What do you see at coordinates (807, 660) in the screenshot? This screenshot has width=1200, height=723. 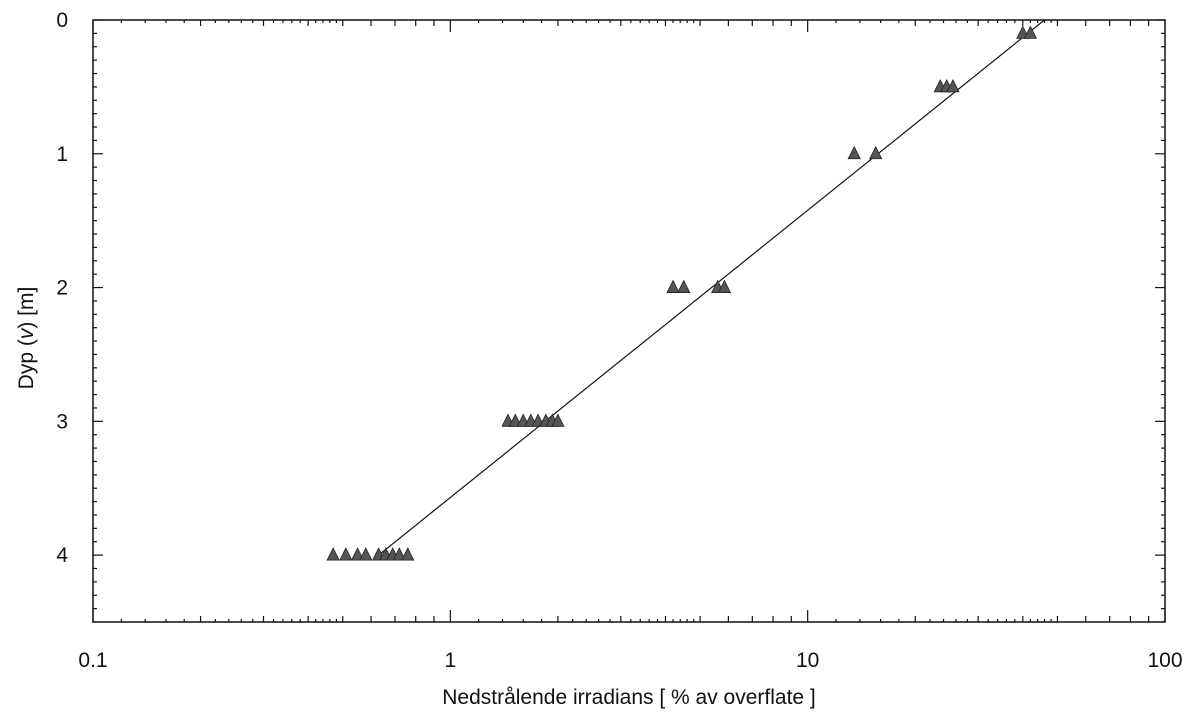 I see `x-tick-label: 10` at bounding box center [807, 660].